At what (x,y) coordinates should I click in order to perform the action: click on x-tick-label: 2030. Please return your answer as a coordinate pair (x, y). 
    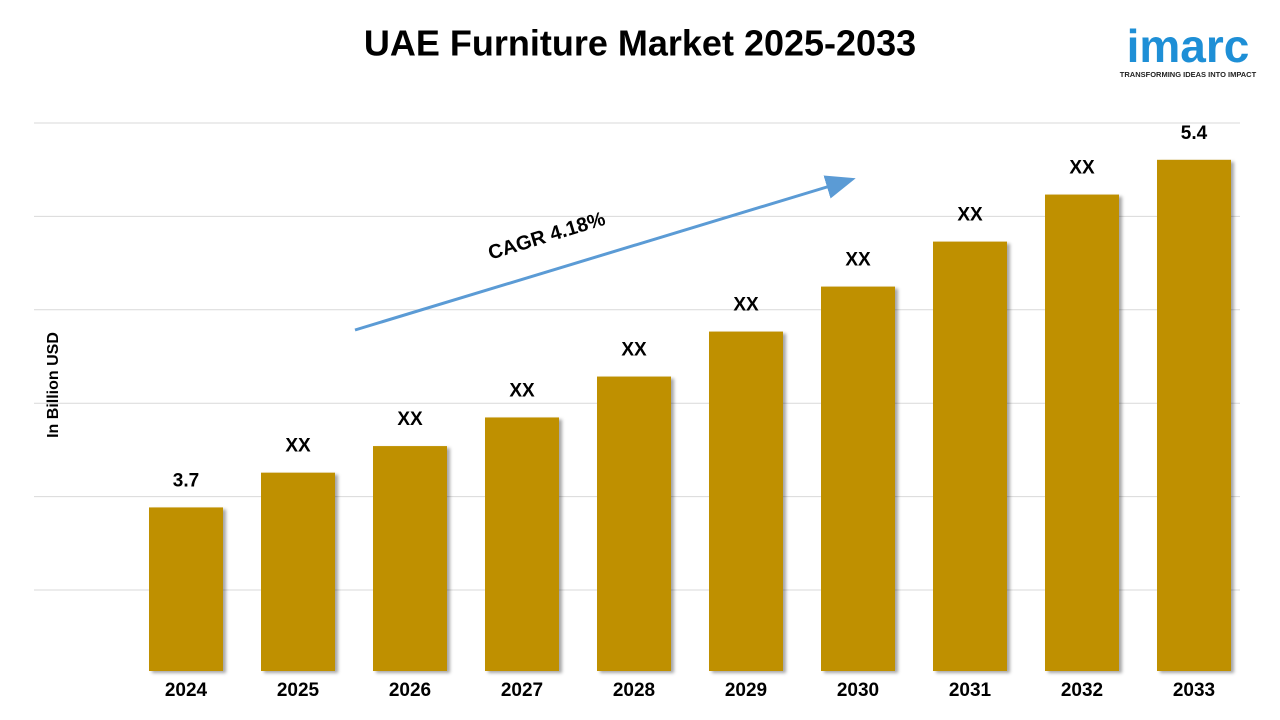
    Looking at the image, I should click on (858, 690).